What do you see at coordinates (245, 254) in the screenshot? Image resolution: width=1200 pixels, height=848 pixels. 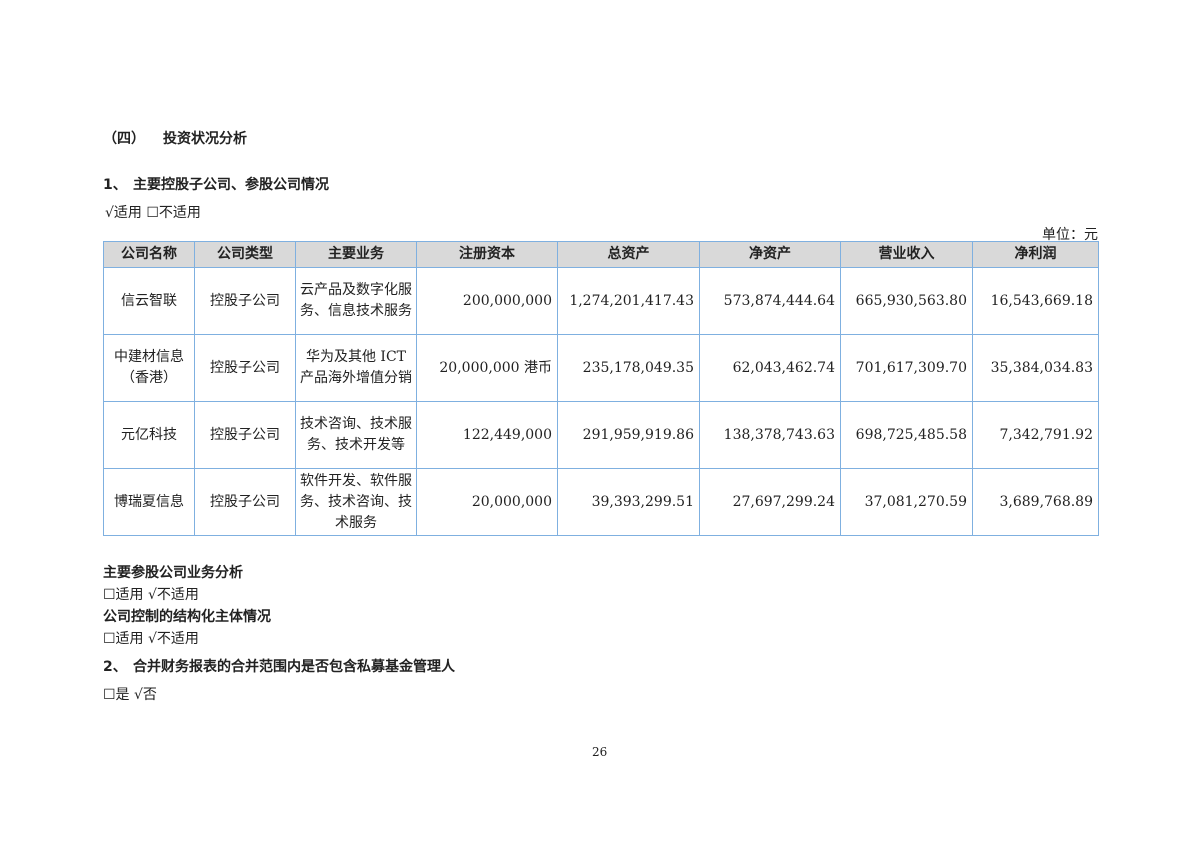 I see `column-header: 公司类型` at bounding box center [245, 254].